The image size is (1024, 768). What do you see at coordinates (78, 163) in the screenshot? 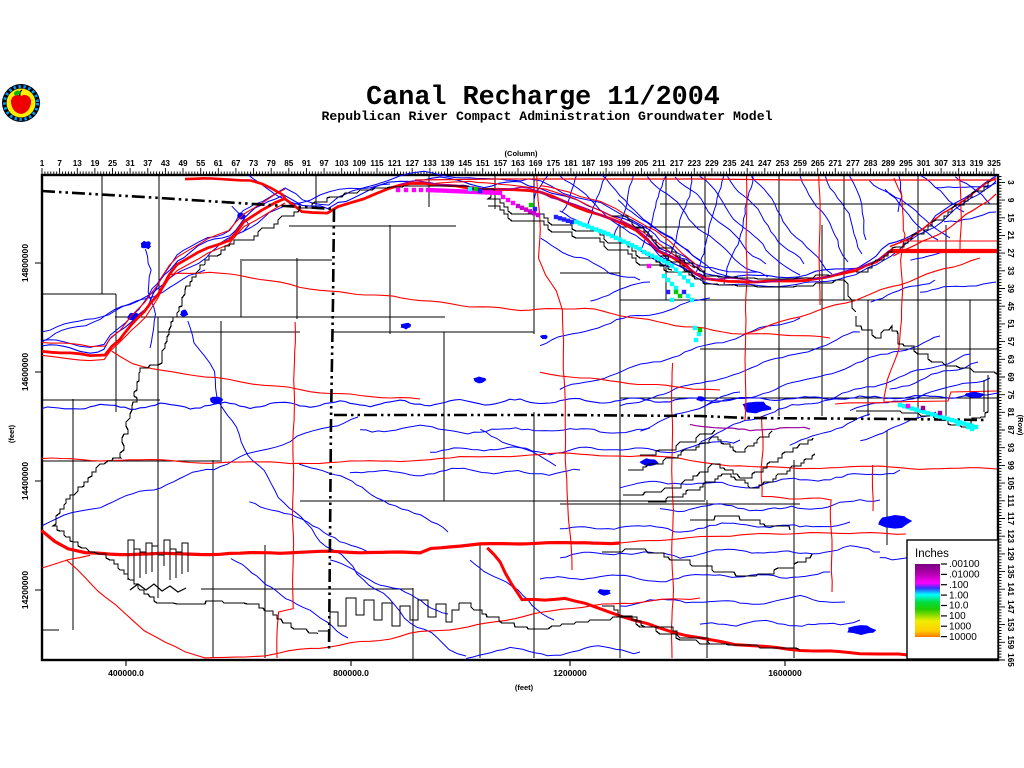
I see `svg-text: 13` at bounding box center [78, 163].